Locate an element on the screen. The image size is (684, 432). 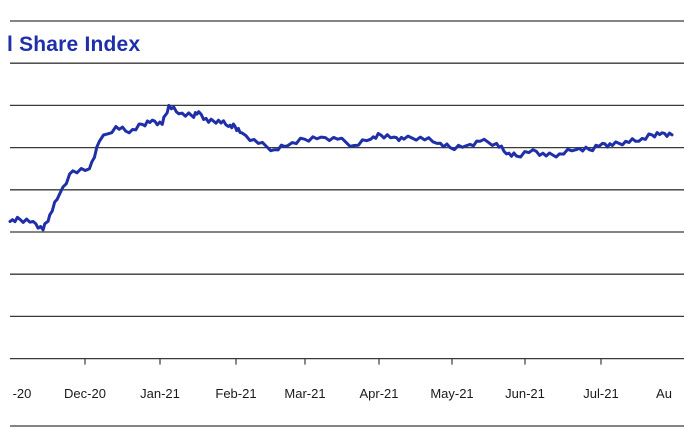
x-tick-label-9: Au is located at coordinates (664, 393).